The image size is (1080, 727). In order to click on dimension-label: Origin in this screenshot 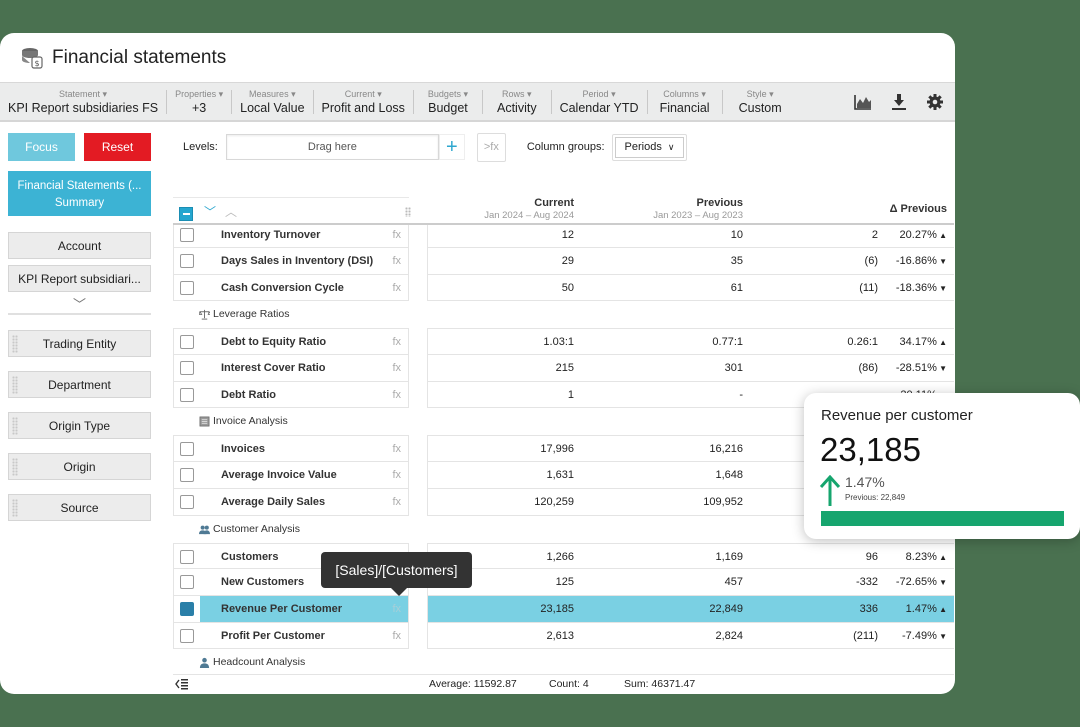, I will do `click(79, 466)`.